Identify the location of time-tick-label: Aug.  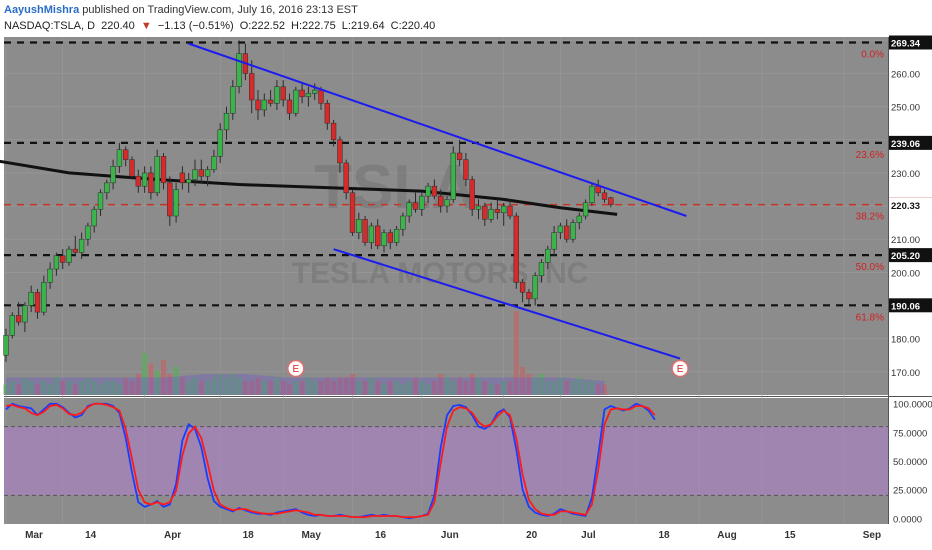
(726, 535).